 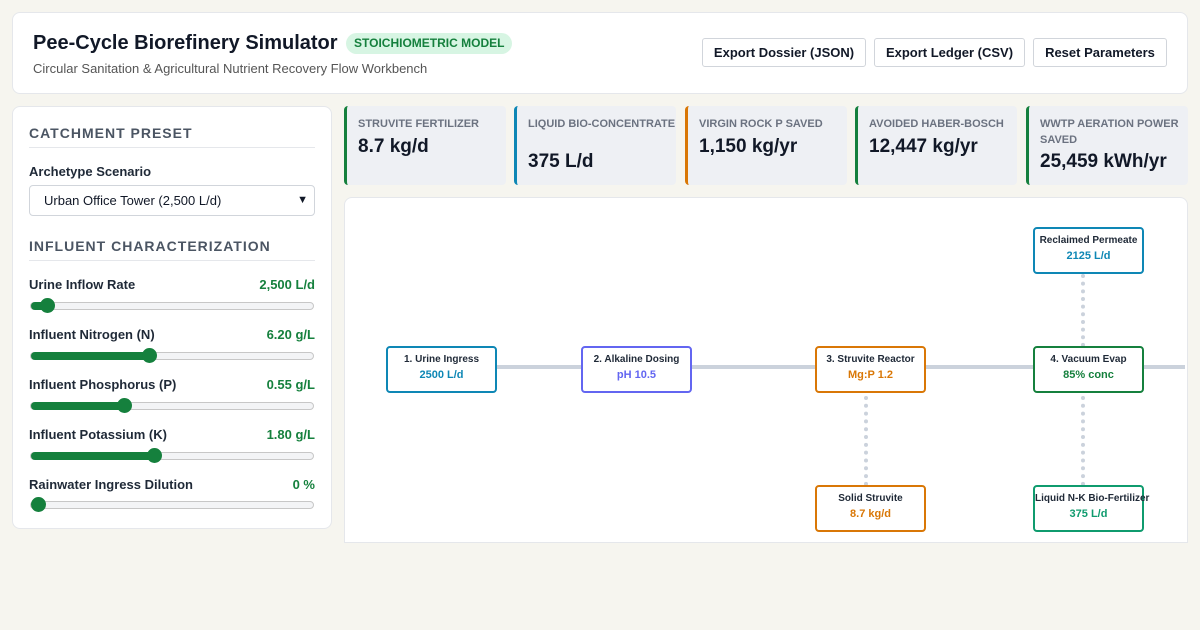 I want to click on archetype-scenario-select: Urban Office Tower (2,500 L/d) ▼, so click(x=172, y=200).